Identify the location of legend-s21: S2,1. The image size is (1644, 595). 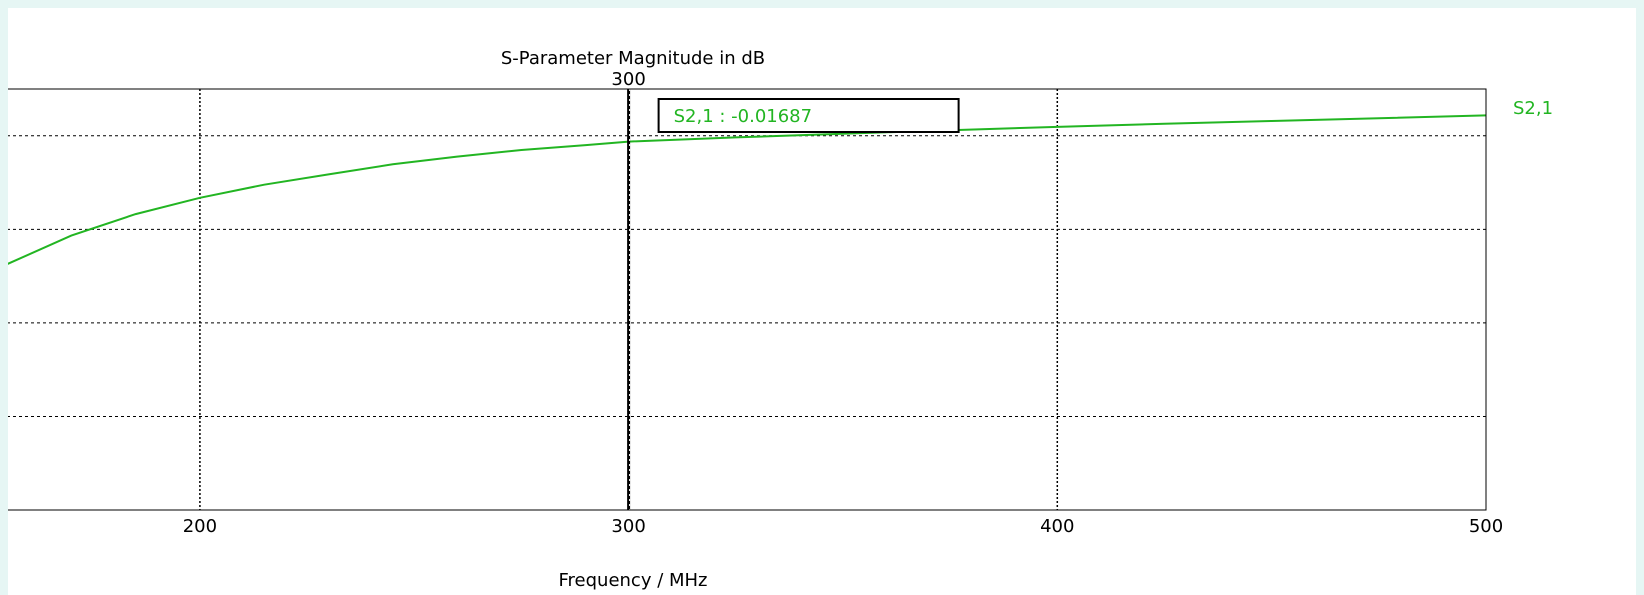
(1533, 108).